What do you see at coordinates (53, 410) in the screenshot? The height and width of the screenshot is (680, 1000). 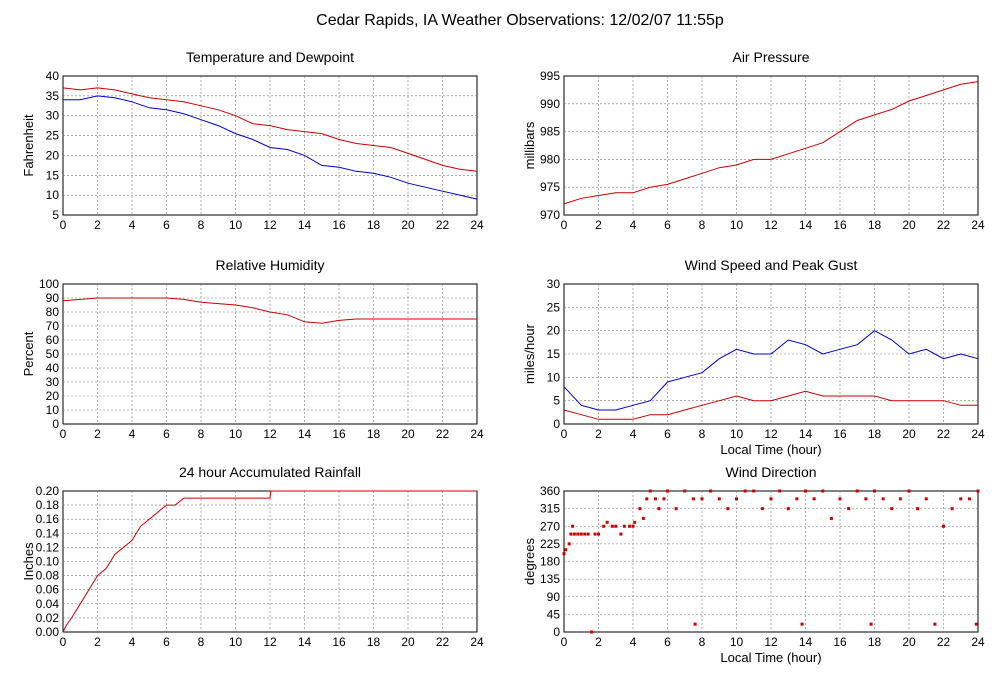 I see `y-tick-label: 10` at bounding box center [53, 410].